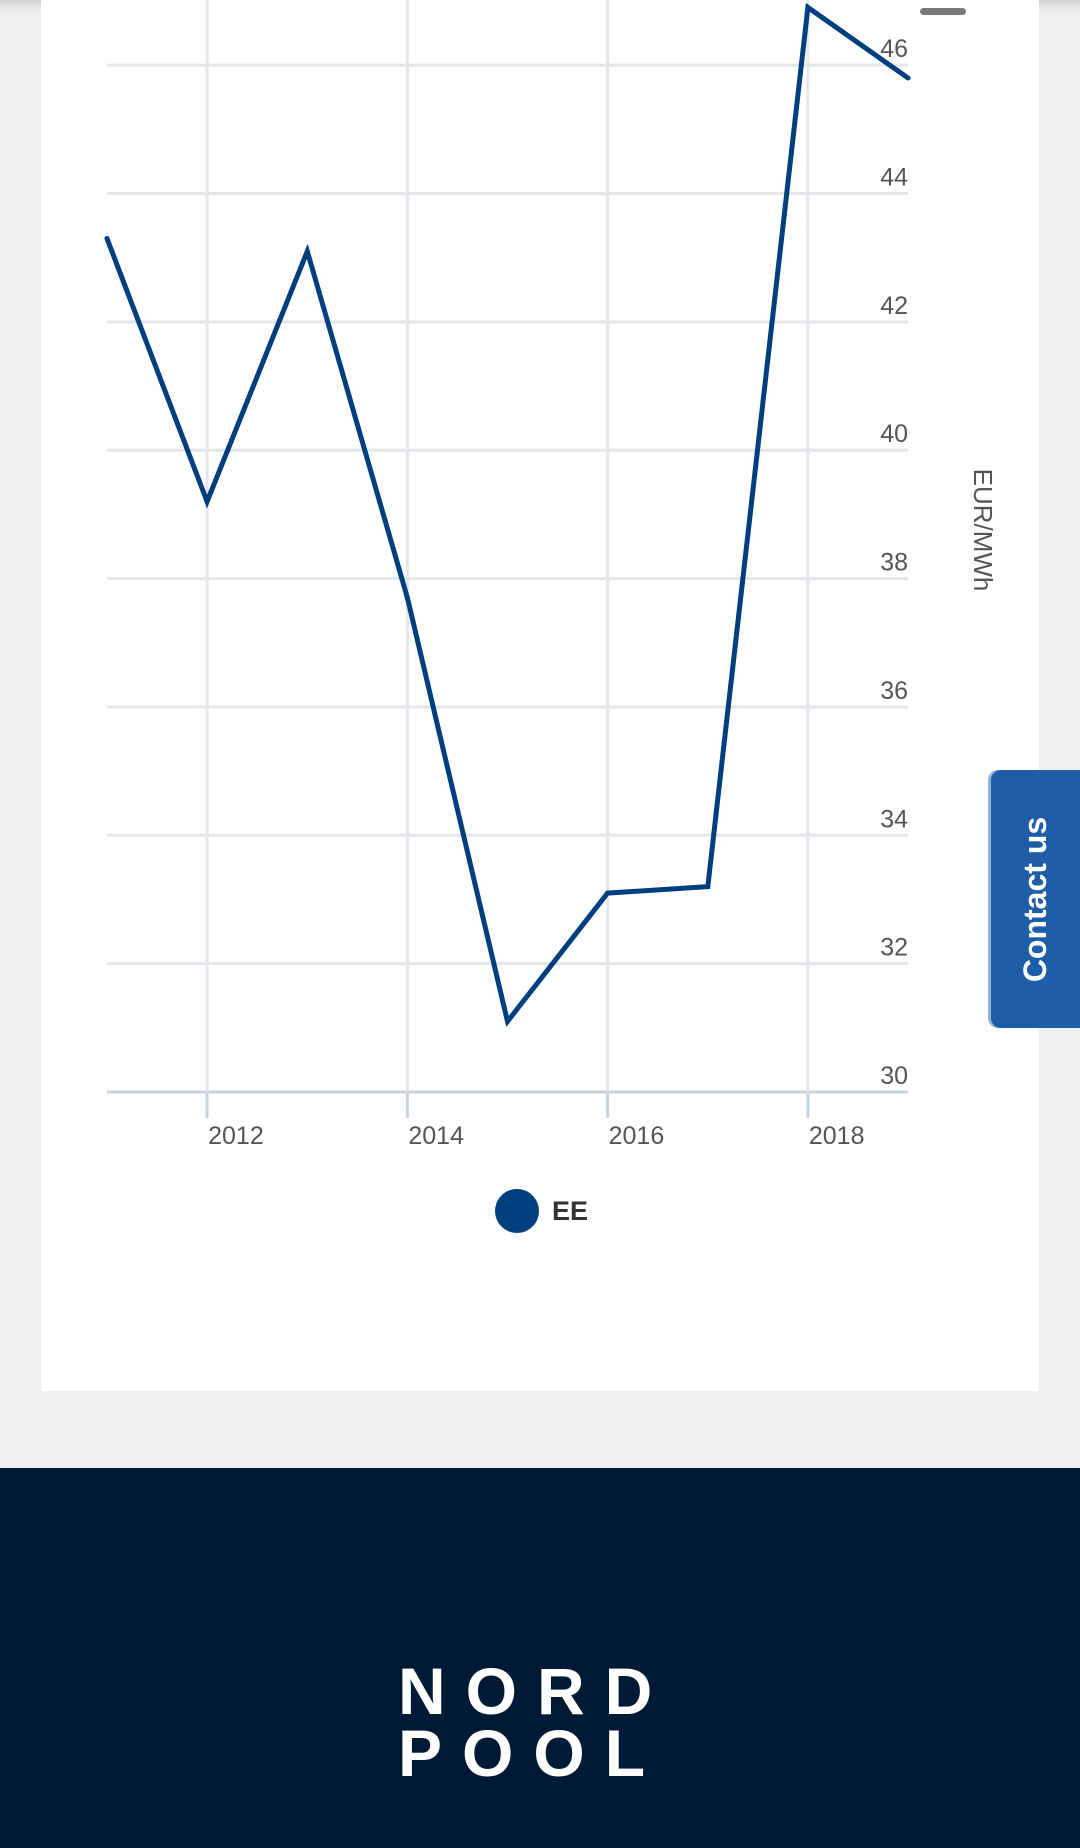 This screenshot has height=1848, width=1080. Describe the element at coordinates (541, 1211) in the screenshot. I see `chart-legend: EE` at that location.